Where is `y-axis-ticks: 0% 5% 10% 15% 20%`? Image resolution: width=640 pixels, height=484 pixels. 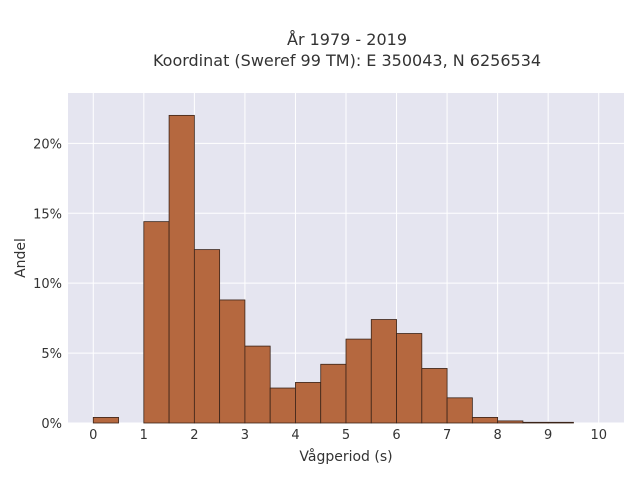 y-axis-ticks: 0% 5% 10% 15% 20% is located at coordinates (47, 284).